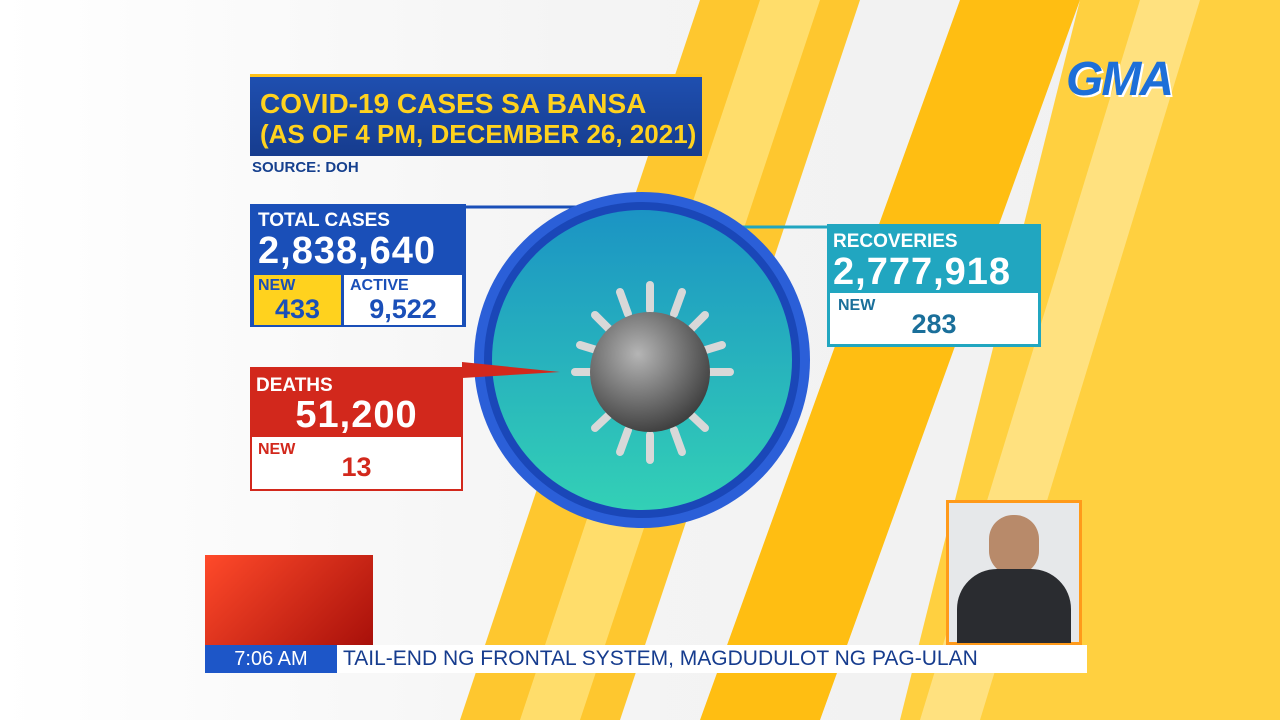 The height and width of the screenshot is (720, 1280). I want to click on value: 433, so click(297, 309).